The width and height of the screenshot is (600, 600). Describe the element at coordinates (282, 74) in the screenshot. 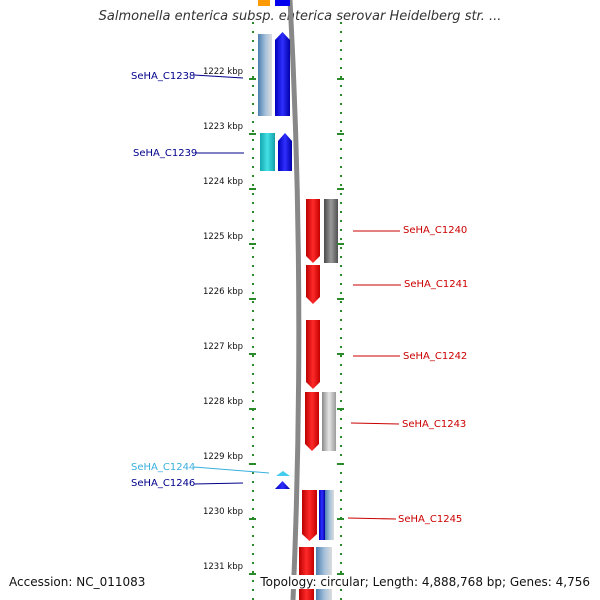

I see `gene-arrow-seha-c1238` at that location.